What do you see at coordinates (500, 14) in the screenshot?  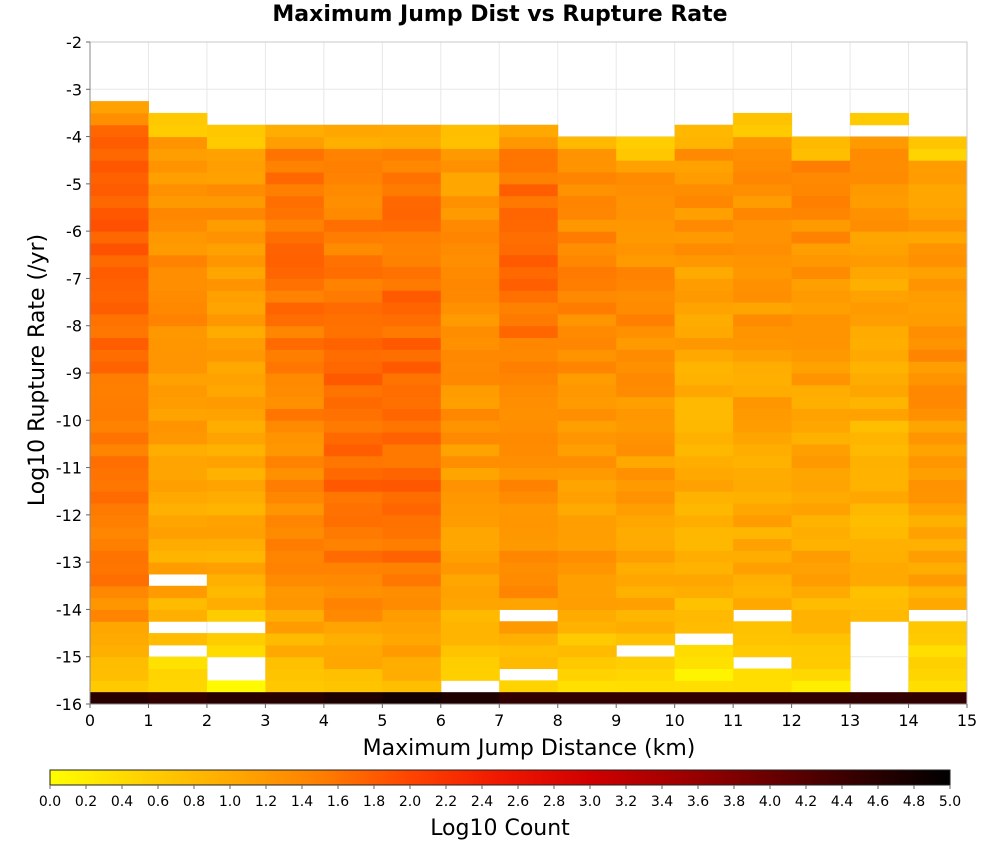 I see `chart-title: Maximum Jump Dist vs Rupture Rate` at bounding box center [500, 14].